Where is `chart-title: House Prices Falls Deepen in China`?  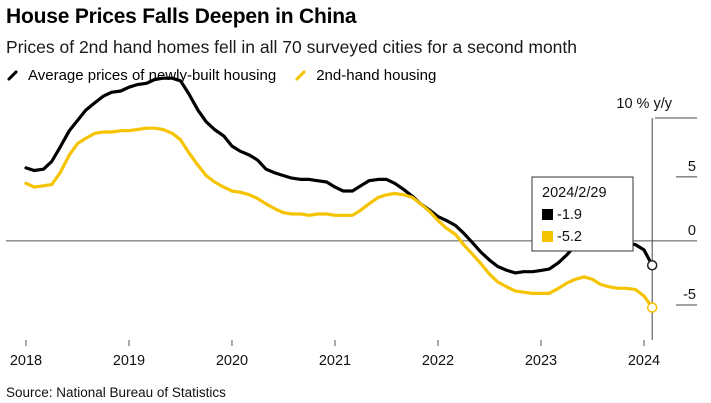
chart-title: House Prices Falls Deepen in China is located at coordinates (181, 16).